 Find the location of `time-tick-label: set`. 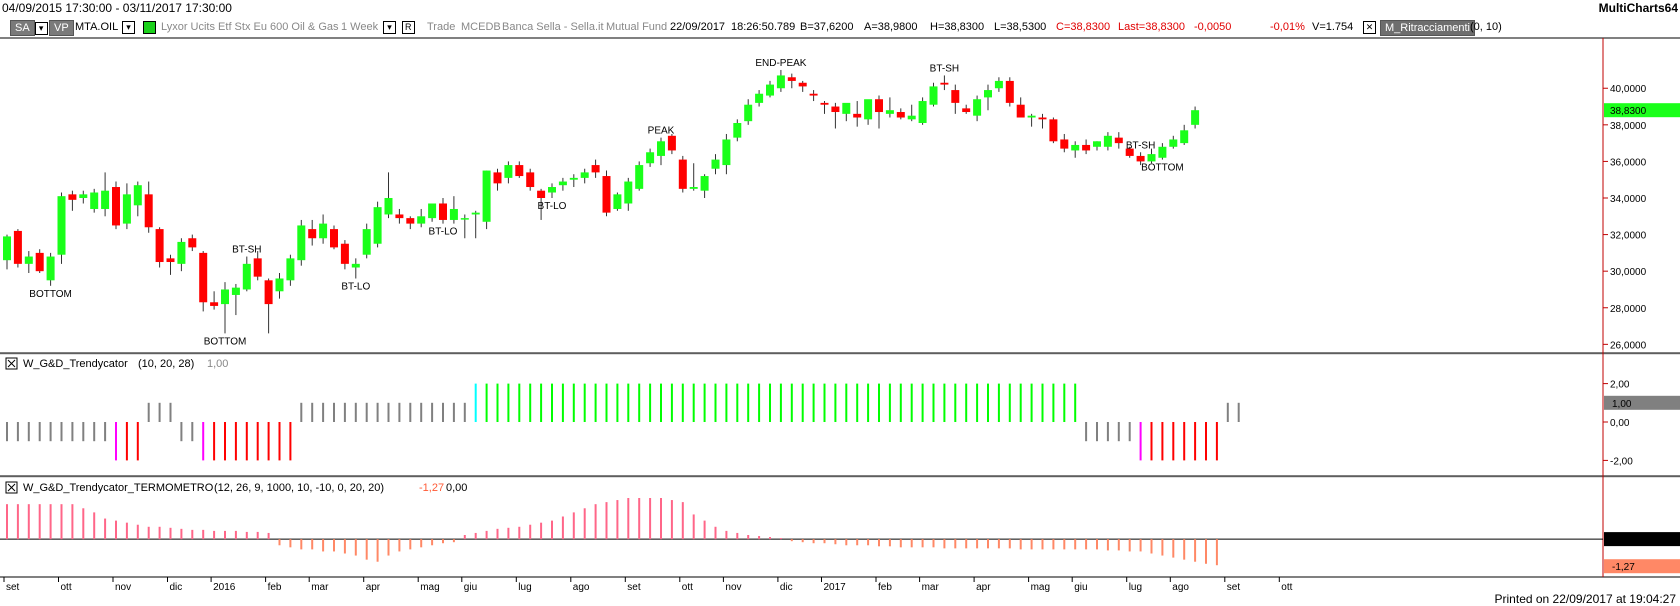

time-tick-label: set is located at coordinates (1234, 587).